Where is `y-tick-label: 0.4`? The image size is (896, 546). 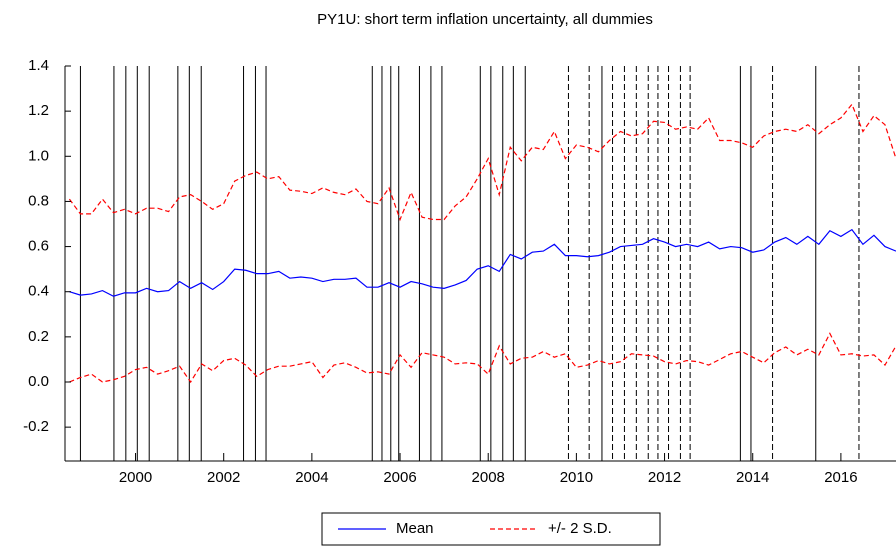
y-tick-label: 0.4 is located at coordinates (38, 291).